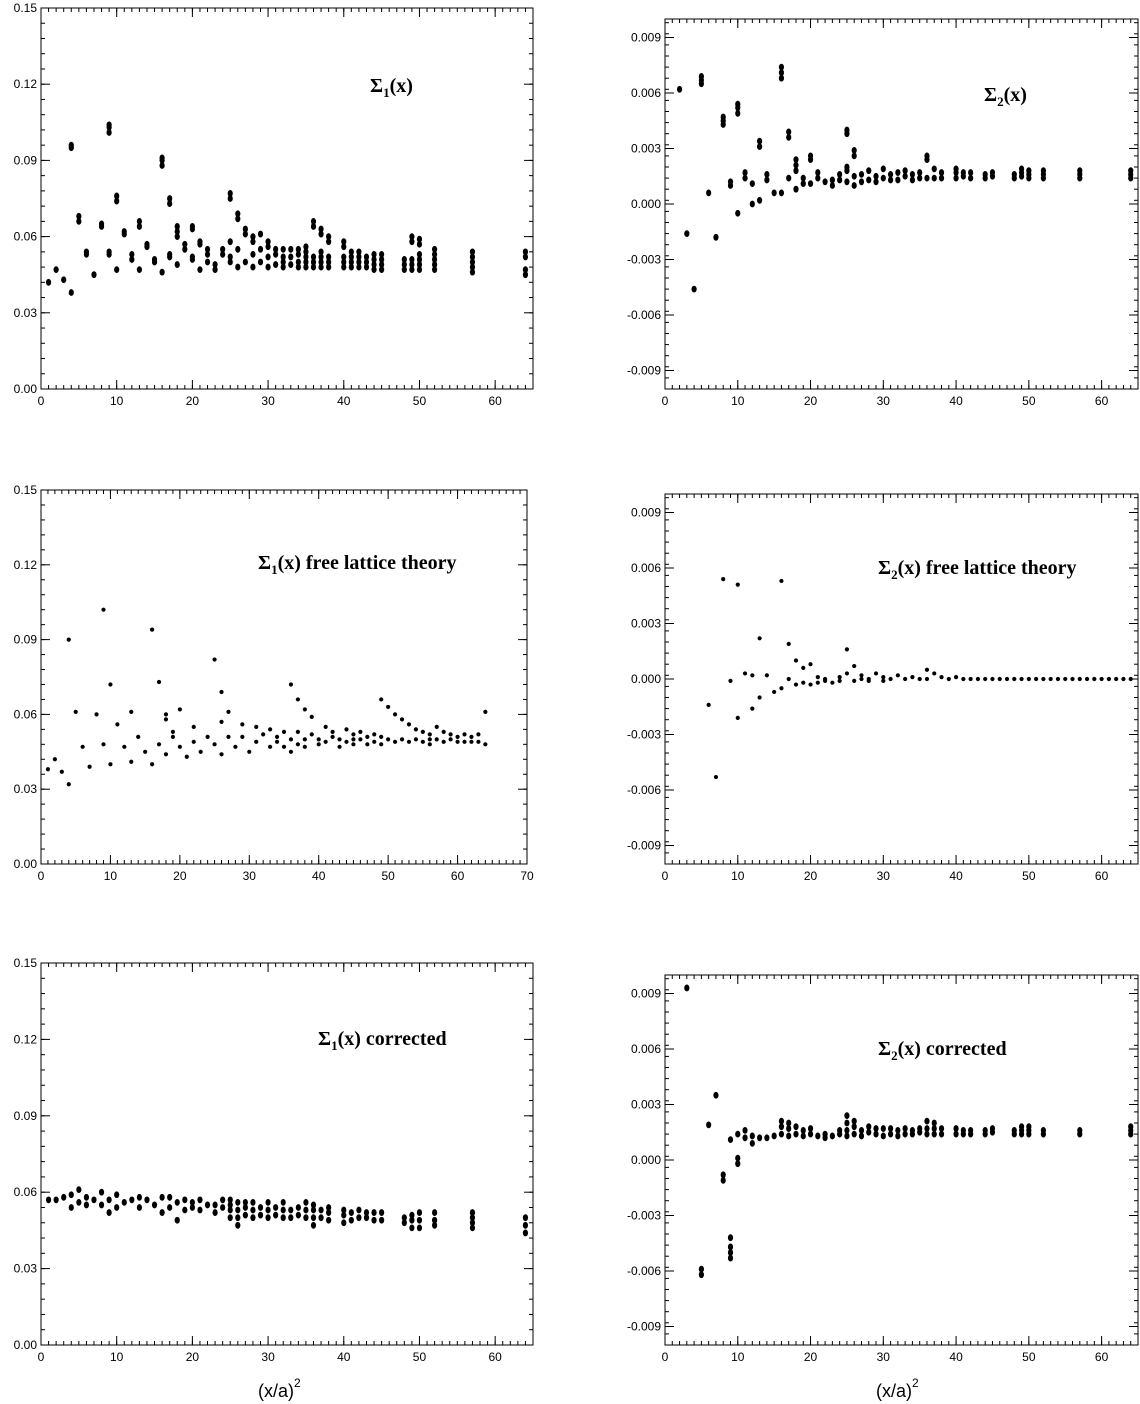  What do you see at coordinates (811, 1357) in the screenshot?
I see `x-tick-label: 20` at bounding box center [811, 1357].